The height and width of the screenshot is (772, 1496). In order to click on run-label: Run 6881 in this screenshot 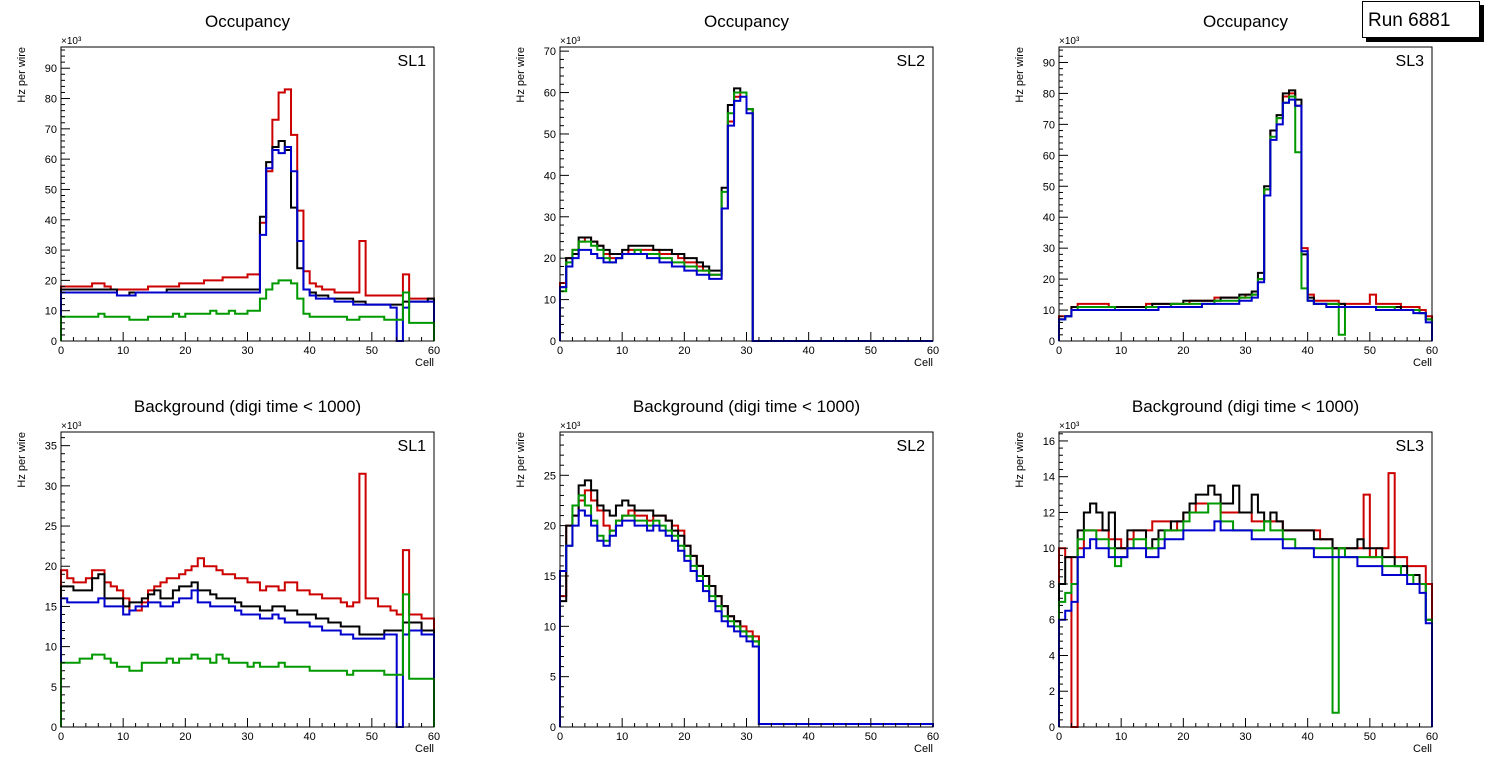, I will do `click(1409, 20)`.